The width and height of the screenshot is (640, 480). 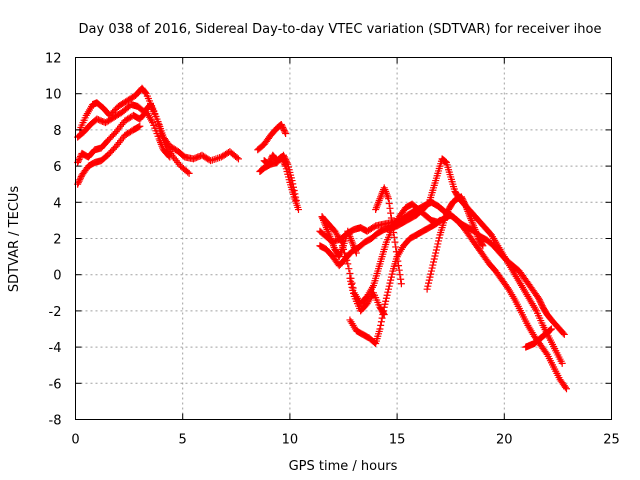 What do you see at coordinates (53, 95) in the screenshot?
I see `y-tick-label: 10` at bounding box center [53, 95].